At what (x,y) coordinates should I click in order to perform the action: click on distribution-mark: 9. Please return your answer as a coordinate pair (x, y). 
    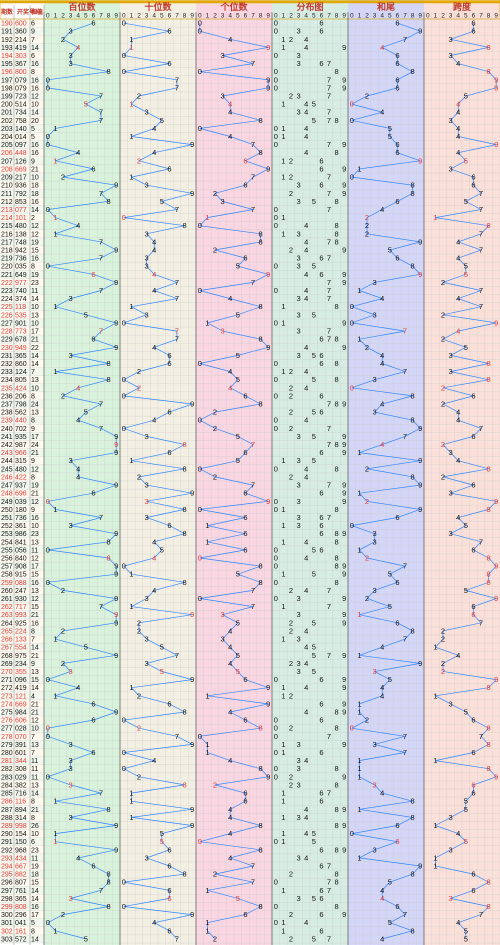
    Looking at the image, I should click on (344, 282).